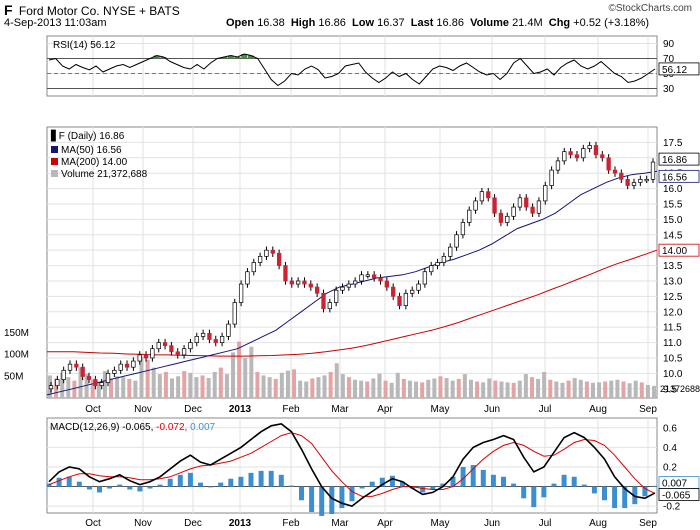 The height and width of the screenshot is (530, 700). Describe the element at coordinates (391, 23) in the screenshot. I see `low-value: 16.37` at that location.